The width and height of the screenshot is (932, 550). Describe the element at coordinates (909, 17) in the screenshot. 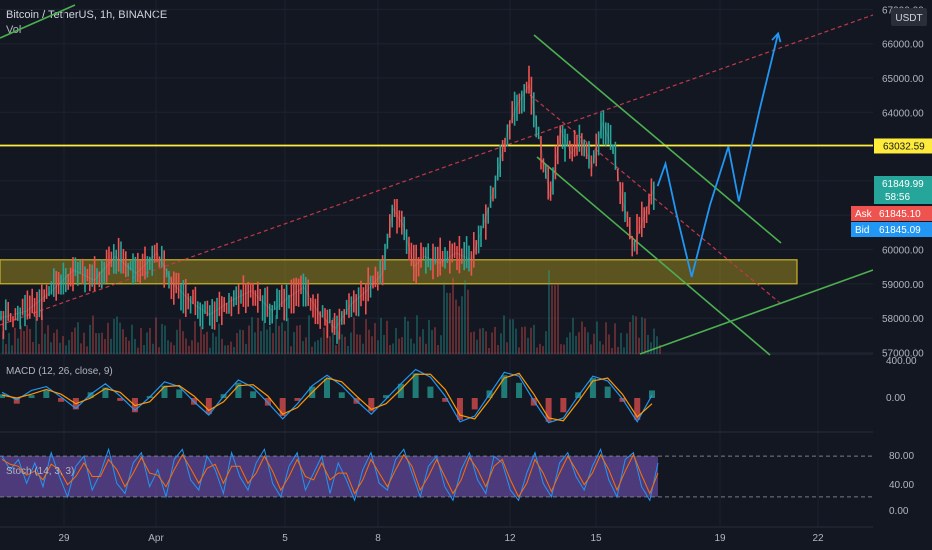

I see `currency-badge` at that location.